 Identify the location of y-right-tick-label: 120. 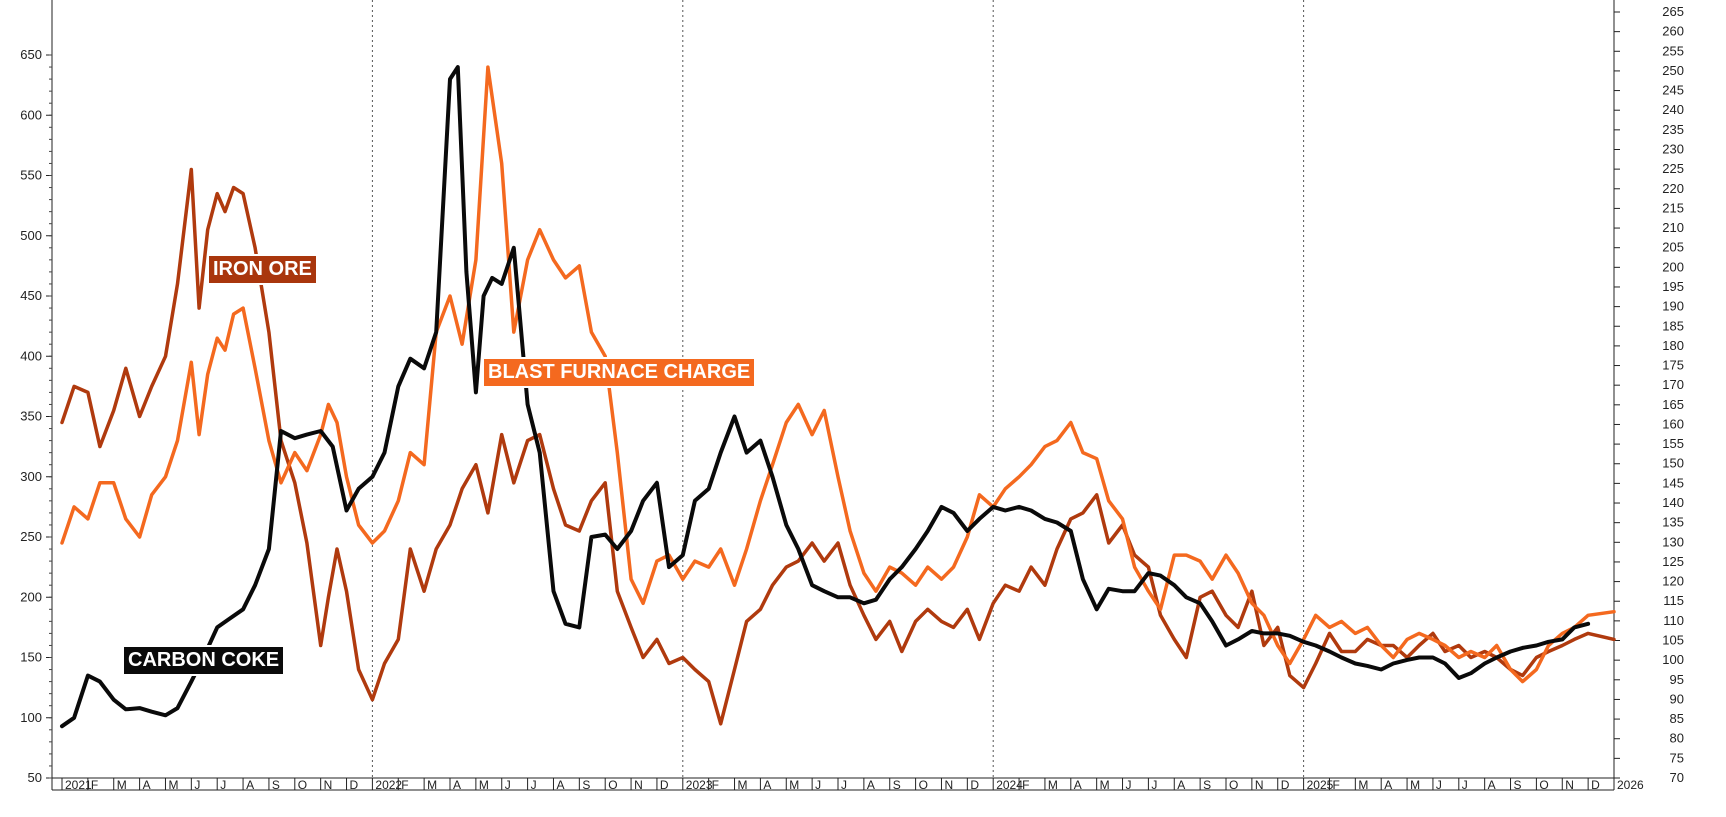
(1673, 581).